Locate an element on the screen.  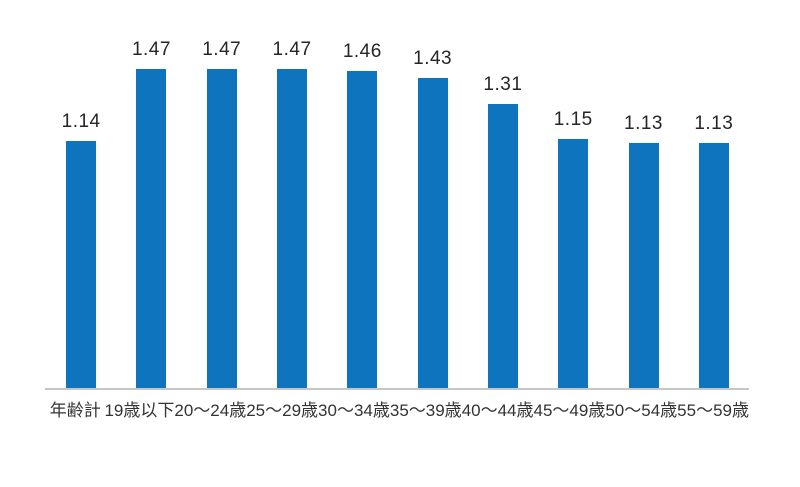
x-axis-tick-label: 40〜44歳 is located at coordinates (497, 410).